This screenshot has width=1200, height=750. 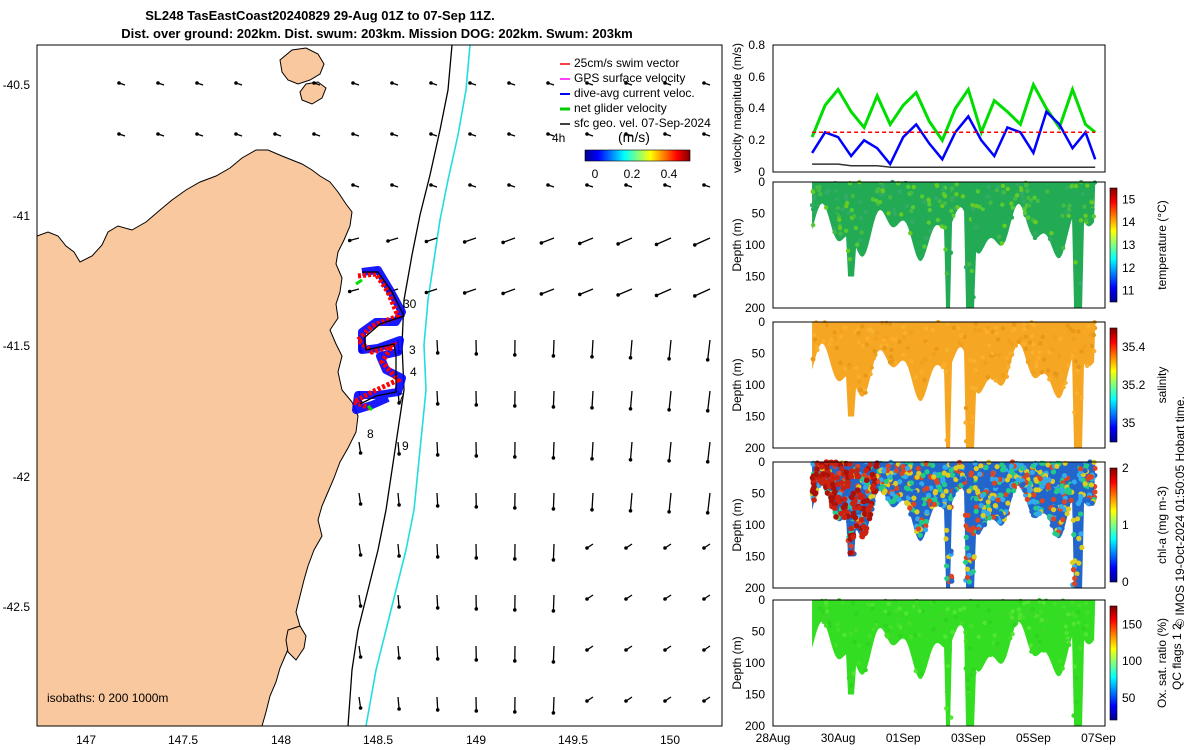 What do you see at coordinates (755, 588) in the screenshot?
I see `depth-tick-3-200: 200` at bounding box center [755, 588].